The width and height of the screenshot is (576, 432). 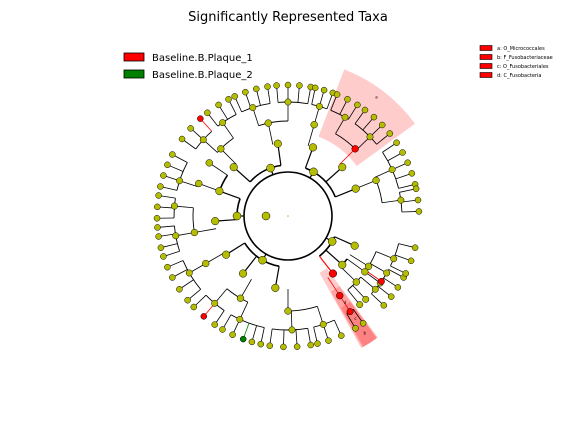 What do you see at coordinates (519, 76) in the screenshot?
I see `clade-legend-label: d: C_Fusobacteria` at bounding box center [519, 76].